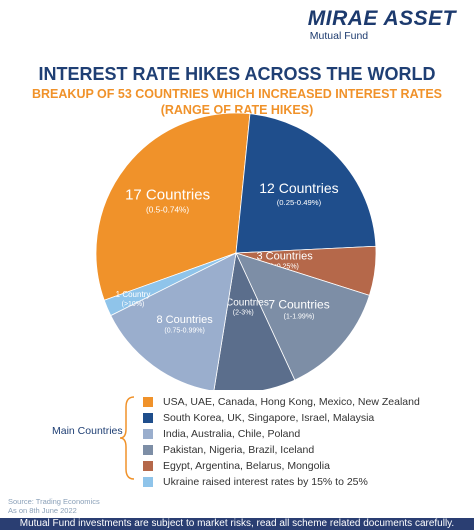 This screenshot has height=530, width=474. Describe the element at coordinates (237, 74) in the screenshot. I see `chart-title: INTEREST RATE HIKES ACROSS THE WORLD` at that location.